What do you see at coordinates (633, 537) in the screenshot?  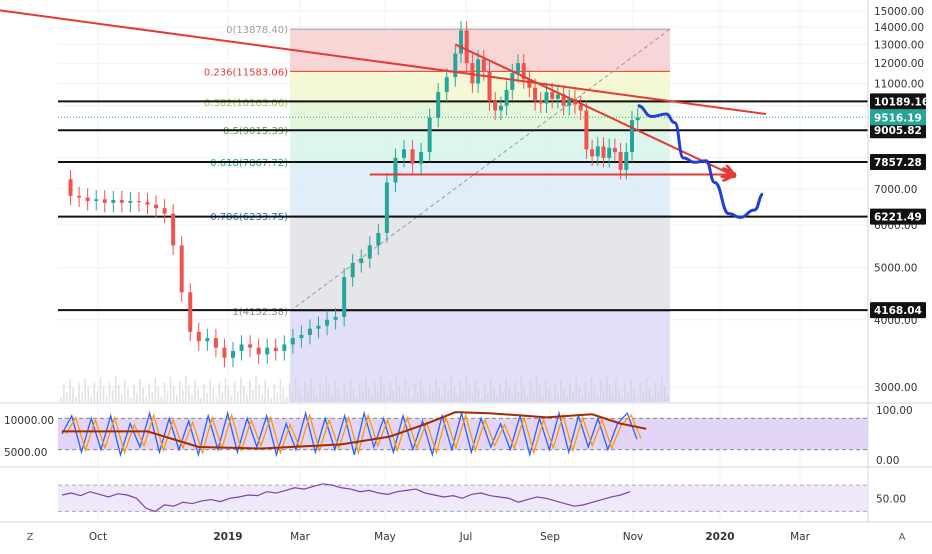 I see `time-tick-label: Nov` at bounding box center [633, 537].